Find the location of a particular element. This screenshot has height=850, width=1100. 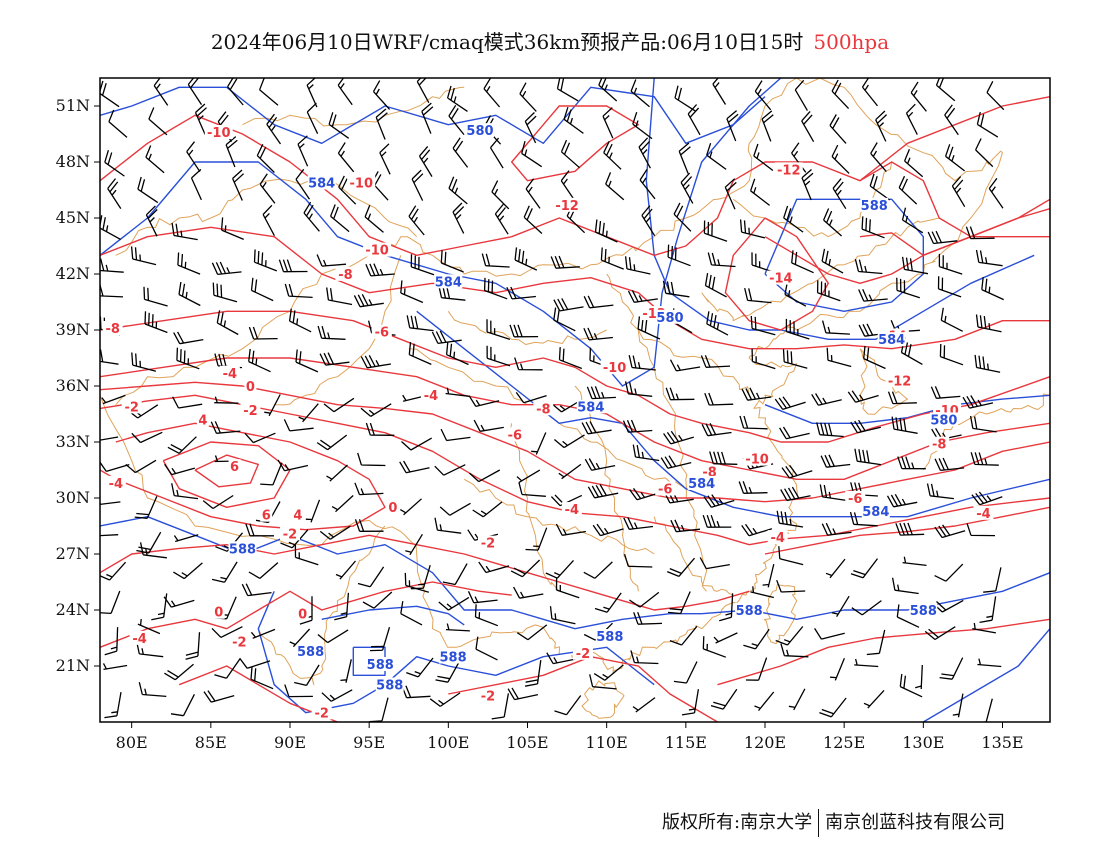

lat-tick-label: 51N is located at coordinates (73, 105).